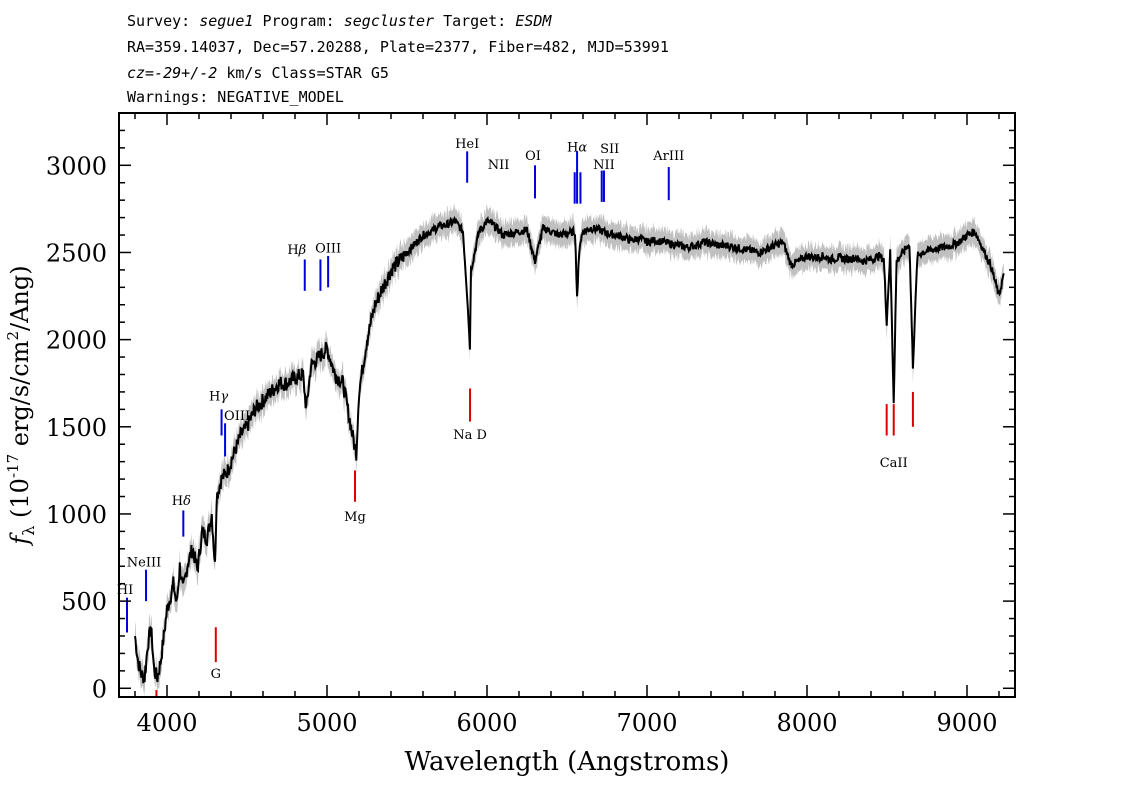 The width and height of the screenshot is (1134, 810). I want to click on y-tick-label: 2500, so click(76, 253).